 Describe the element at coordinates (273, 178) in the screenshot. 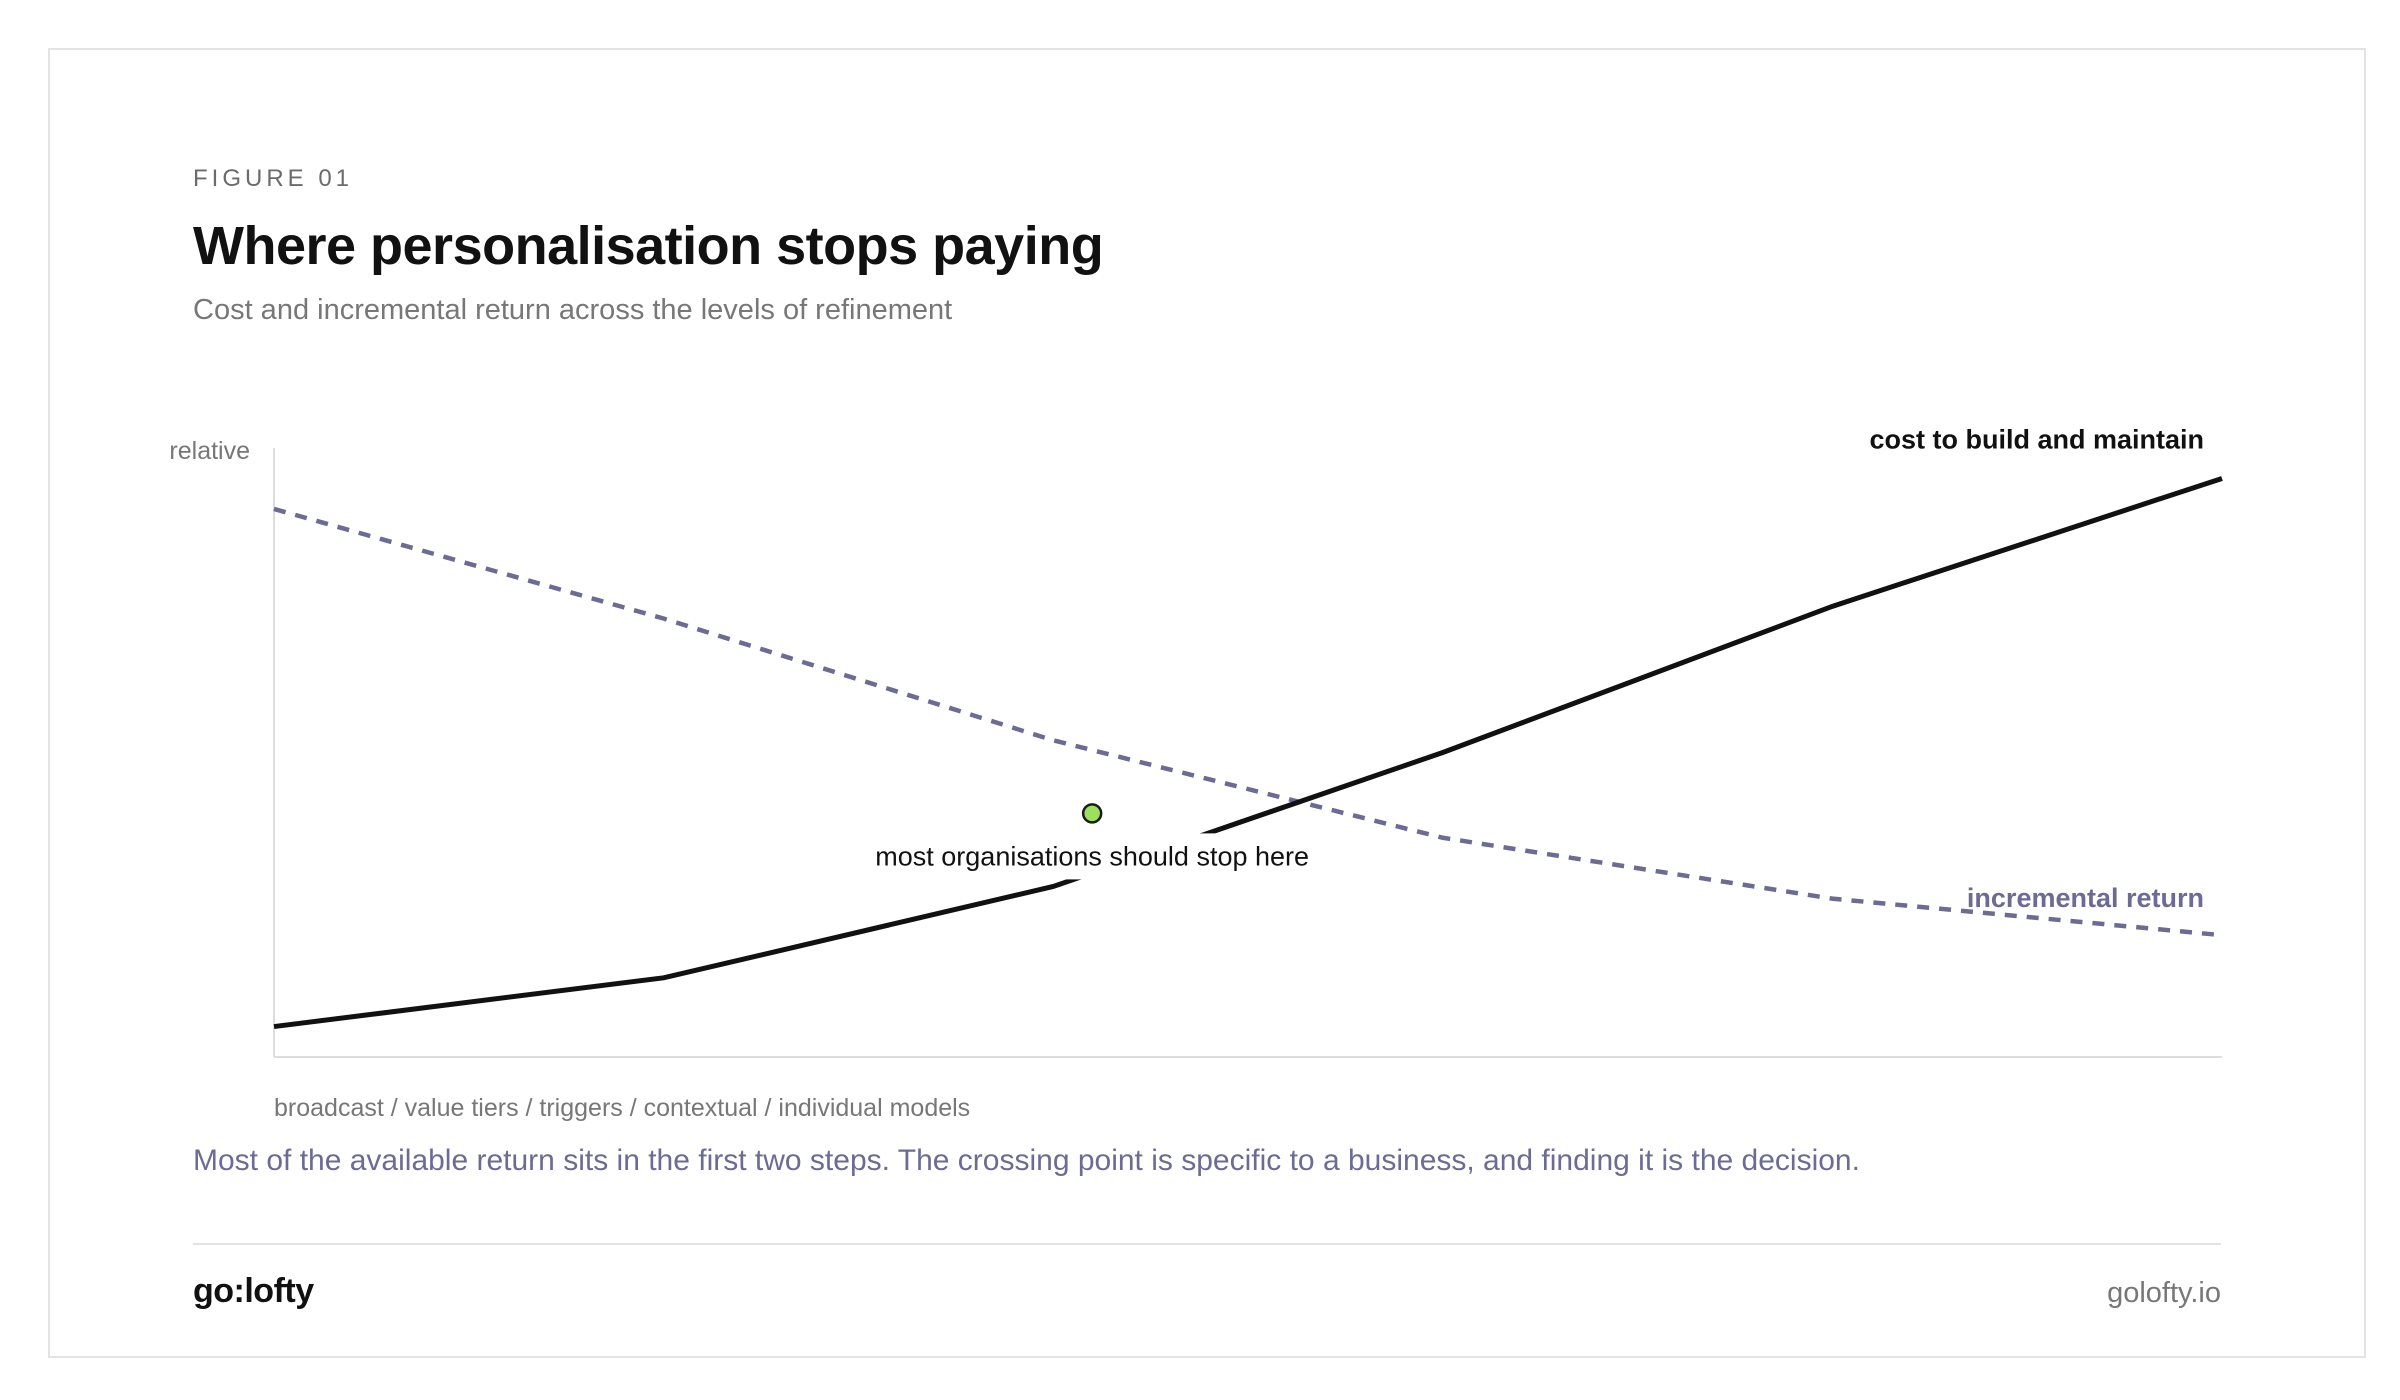

I see `figure-eyebrow: FIGURE 01` at that location.